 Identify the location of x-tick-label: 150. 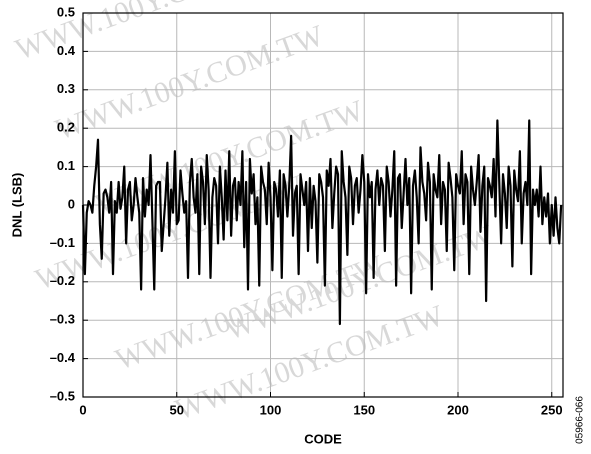
(364, 409).